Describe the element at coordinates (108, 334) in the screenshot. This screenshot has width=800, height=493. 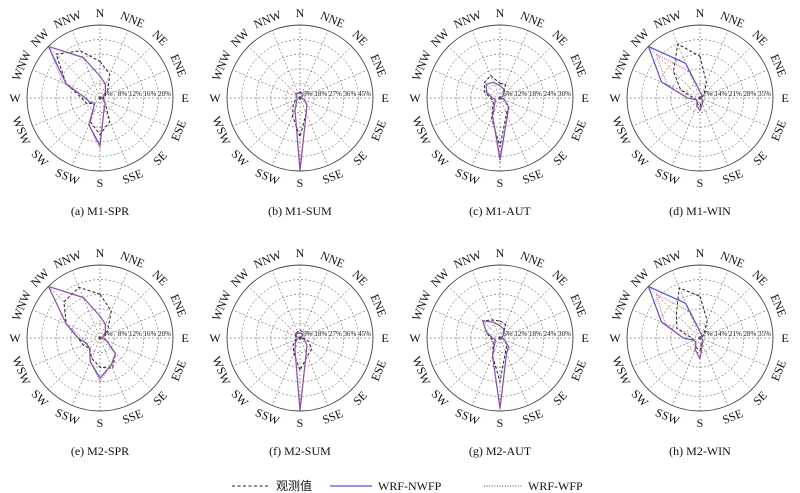
I see `tick-label: 4%` at that location.